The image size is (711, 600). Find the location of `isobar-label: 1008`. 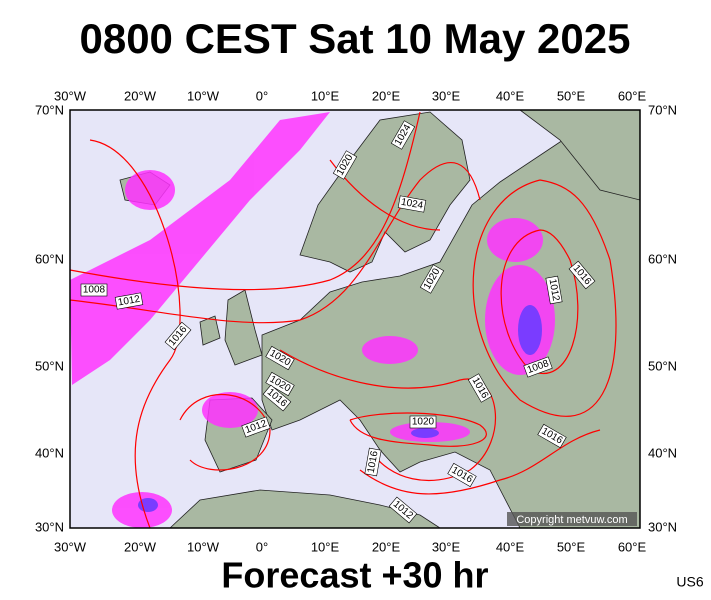

isobar-label: 1008 is located at coordinates (94, 290).